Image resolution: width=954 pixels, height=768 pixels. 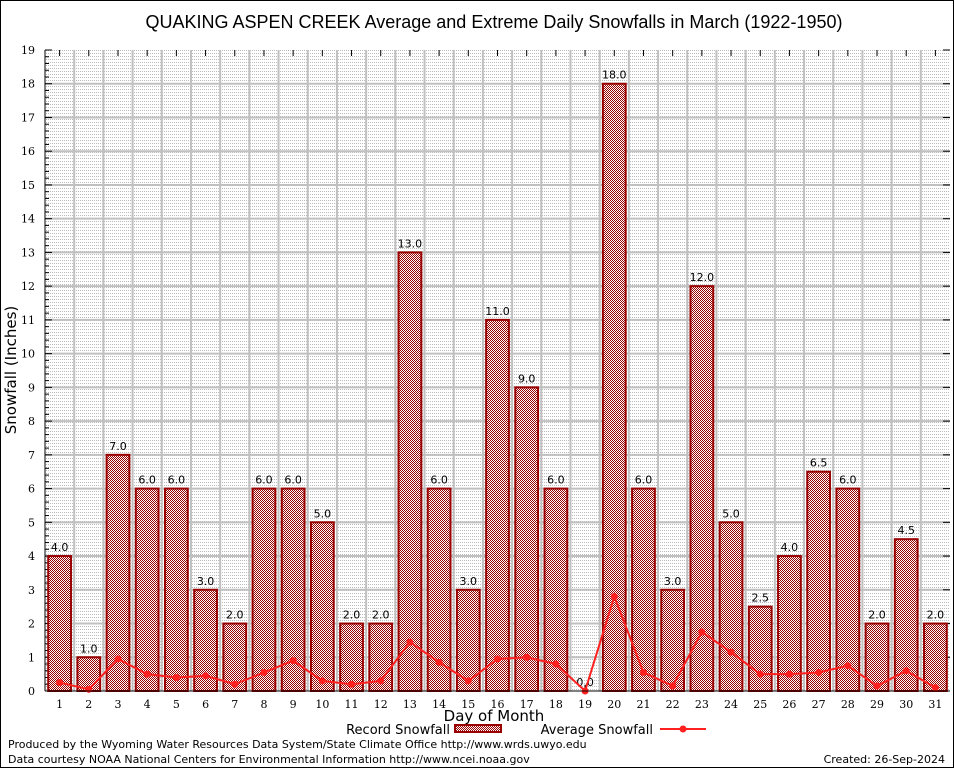 I want to click on x-tick-label: 11, so click(x=352, y=704).